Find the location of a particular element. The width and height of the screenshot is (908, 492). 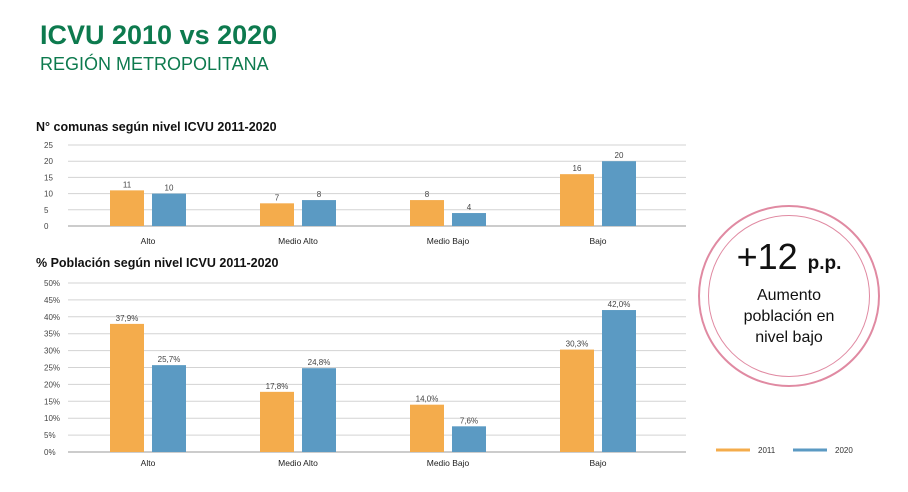

data-label: 20 is located at coordinates (619, 155).